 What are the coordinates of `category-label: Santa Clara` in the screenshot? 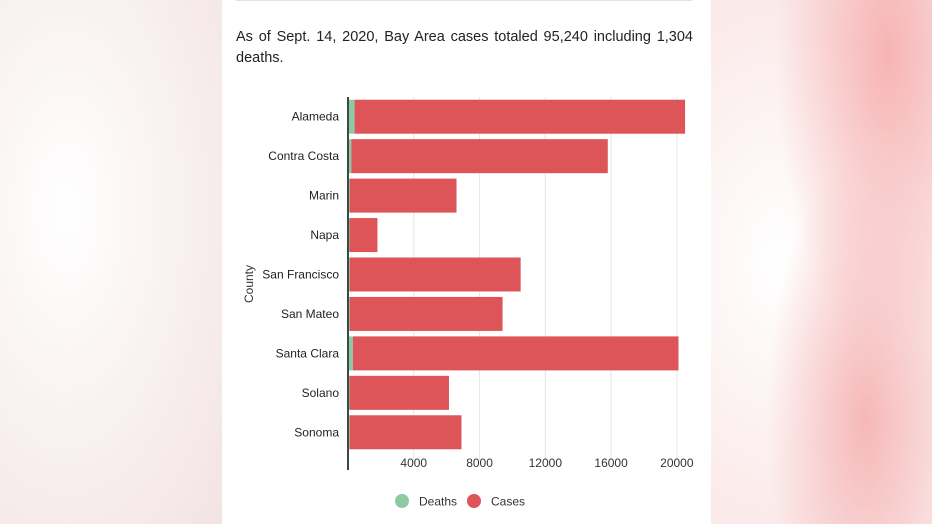 It's located at (308, 353).